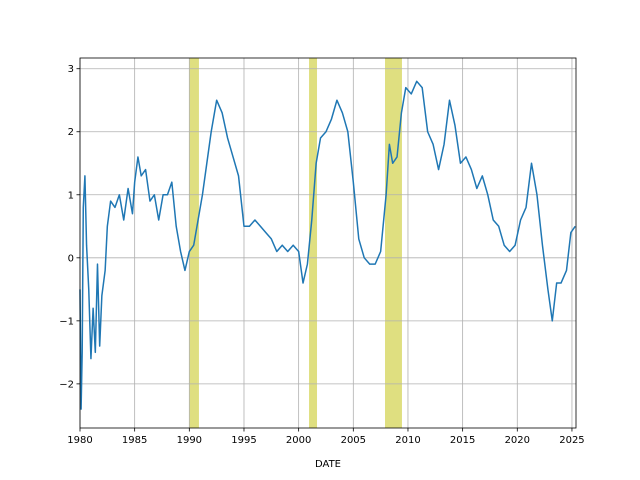 Image resolution: width=640 pixels, height=480 pixels. Describe the element at coordinates (243, 440) in the screenshot. I see `x-tick-label: 1995` at that location.